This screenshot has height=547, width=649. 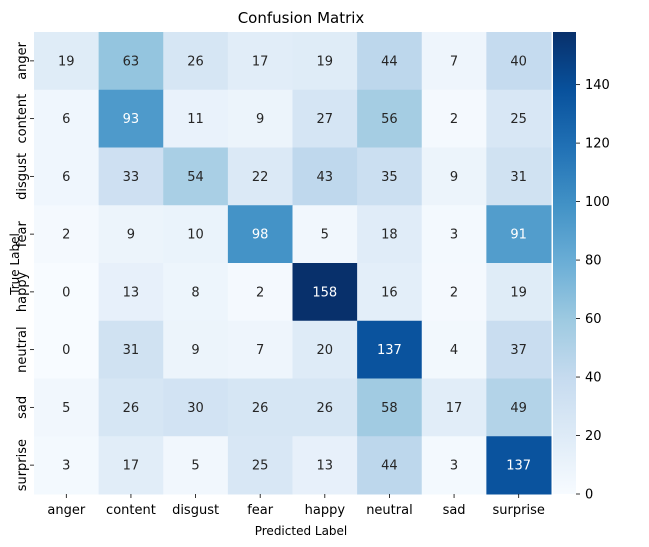 I want to click on cell-value-label: 11, so click(x=195, y=119).